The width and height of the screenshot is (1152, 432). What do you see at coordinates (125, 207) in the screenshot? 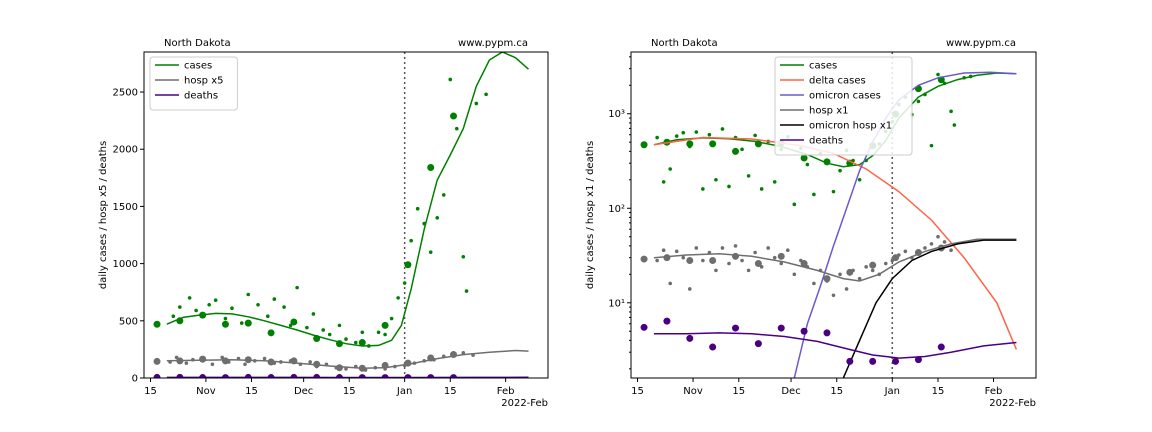
I see `y-tick-label: 1500` at bounding box center [125, 207].